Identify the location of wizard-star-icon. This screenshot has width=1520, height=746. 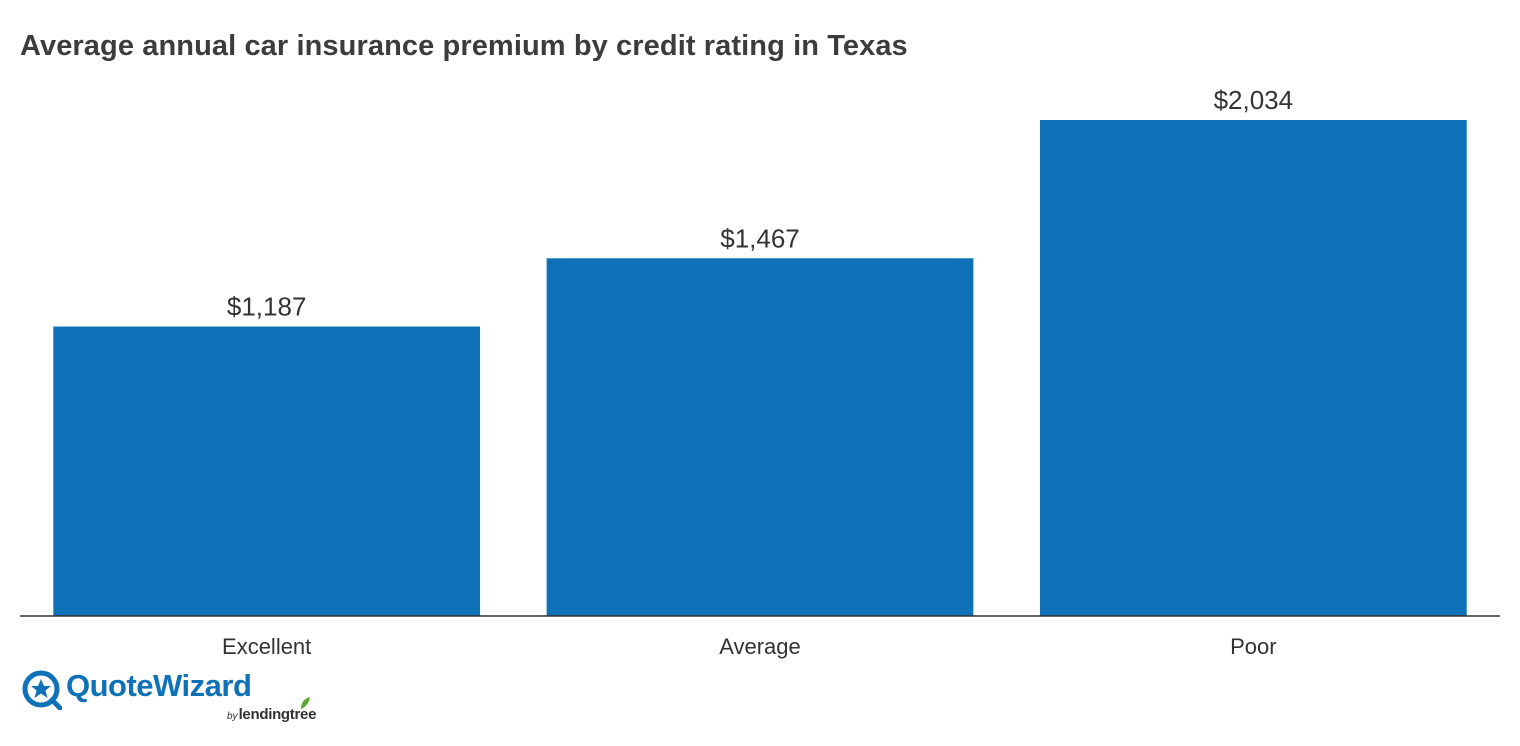
(42, 690).